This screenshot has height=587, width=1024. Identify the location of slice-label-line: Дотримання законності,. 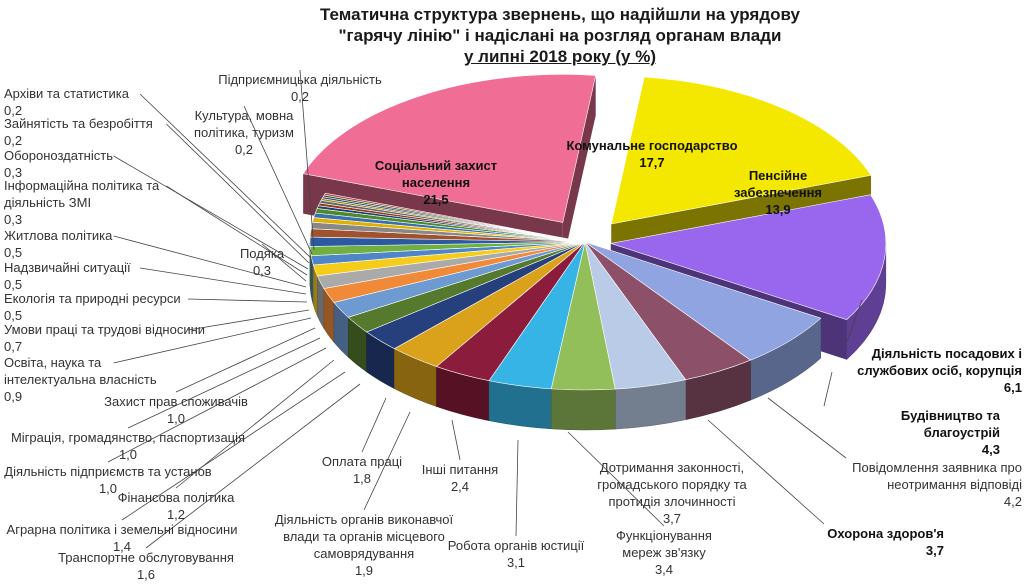
(672, 467).